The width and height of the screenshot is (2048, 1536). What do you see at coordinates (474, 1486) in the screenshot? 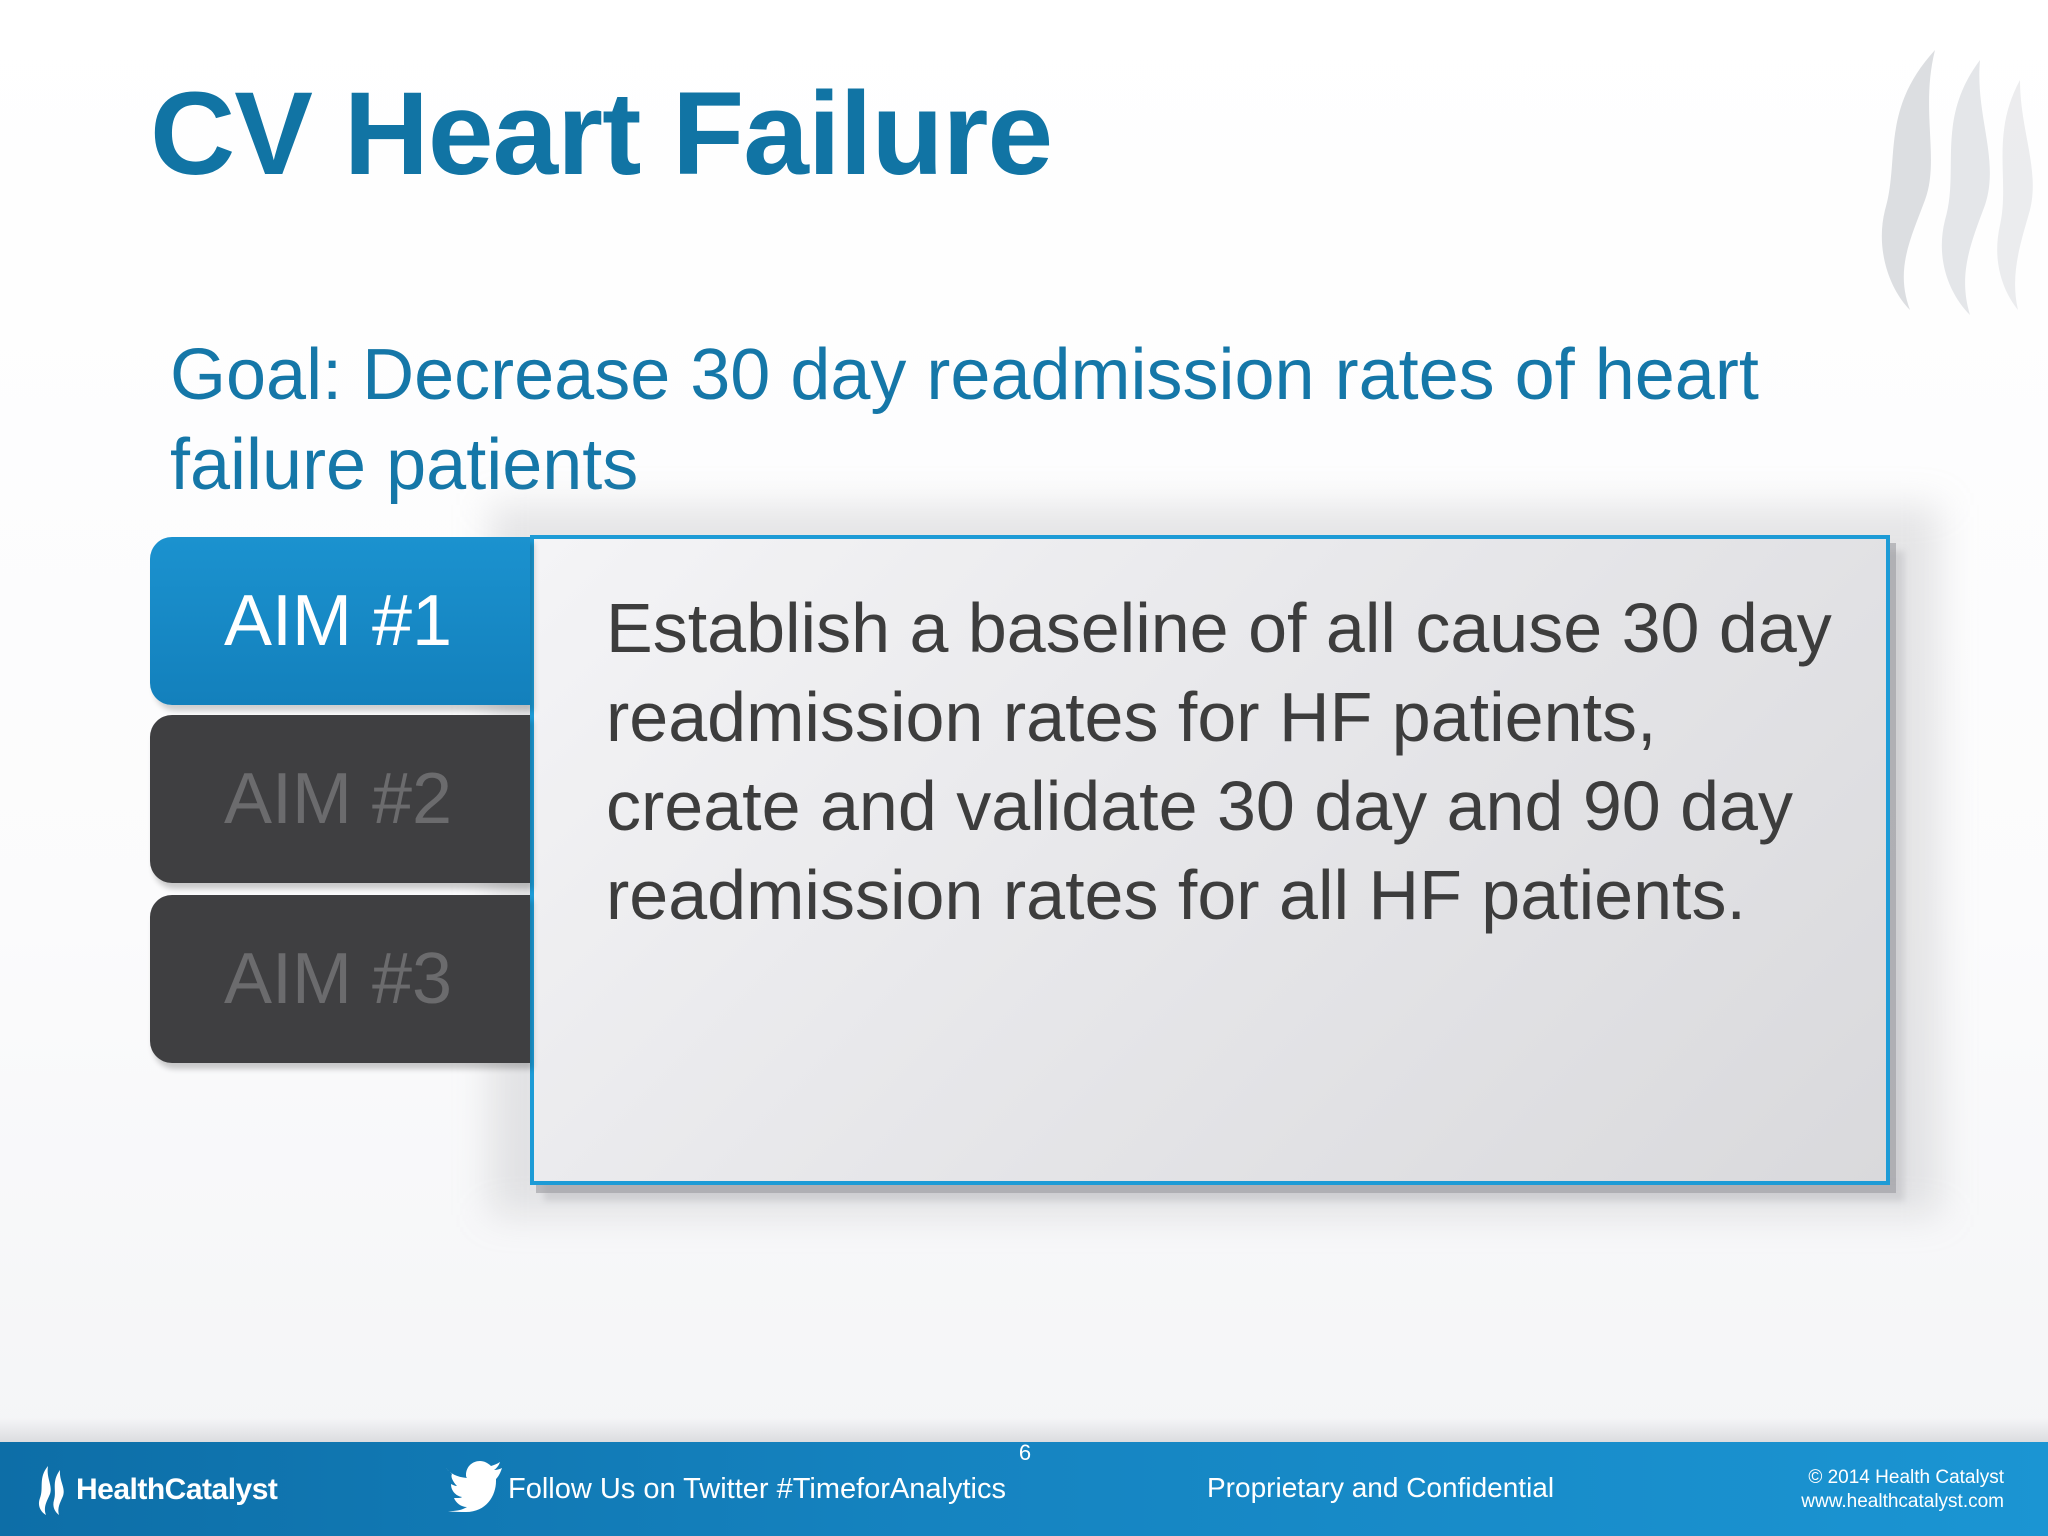
I see `twitter-bird-icon` at bounding box center [474, 1486].